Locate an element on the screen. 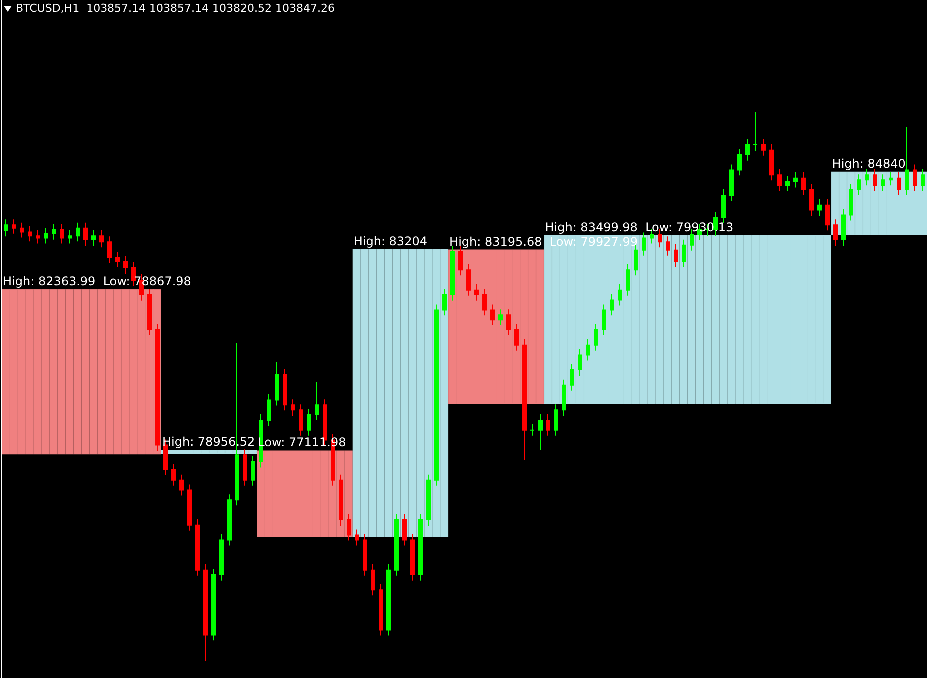  chart-title: BTCUSD,H1 103857.14 103857.14 103820.52 103847.26 is located at coordinates (175, 8).